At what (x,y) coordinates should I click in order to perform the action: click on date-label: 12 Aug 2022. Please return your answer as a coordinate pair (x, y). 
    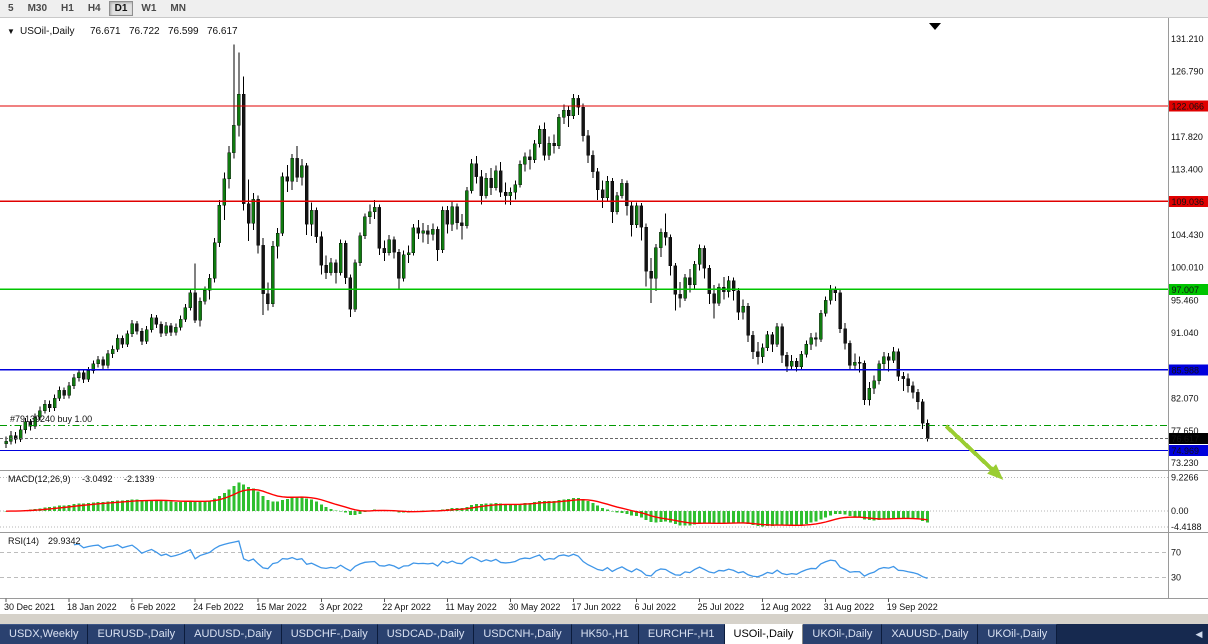
    Looking at the image, I should click on (786, 607).